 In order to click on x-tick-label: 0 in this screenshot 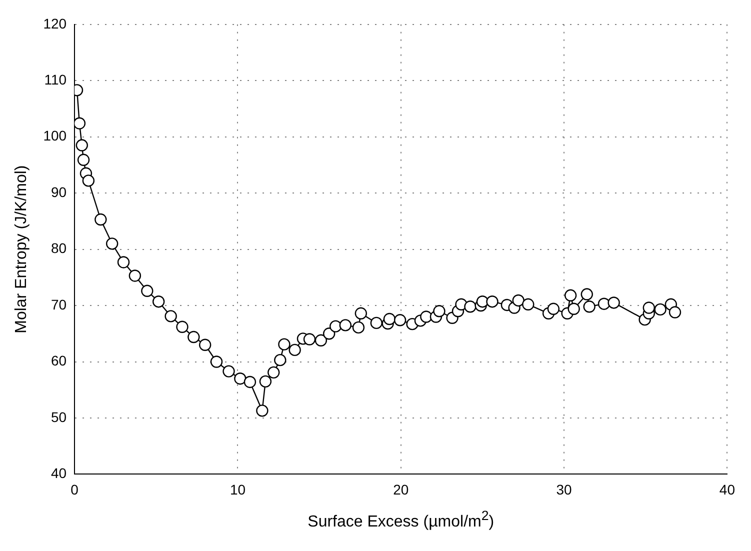, I will do `click(74, 489)`.